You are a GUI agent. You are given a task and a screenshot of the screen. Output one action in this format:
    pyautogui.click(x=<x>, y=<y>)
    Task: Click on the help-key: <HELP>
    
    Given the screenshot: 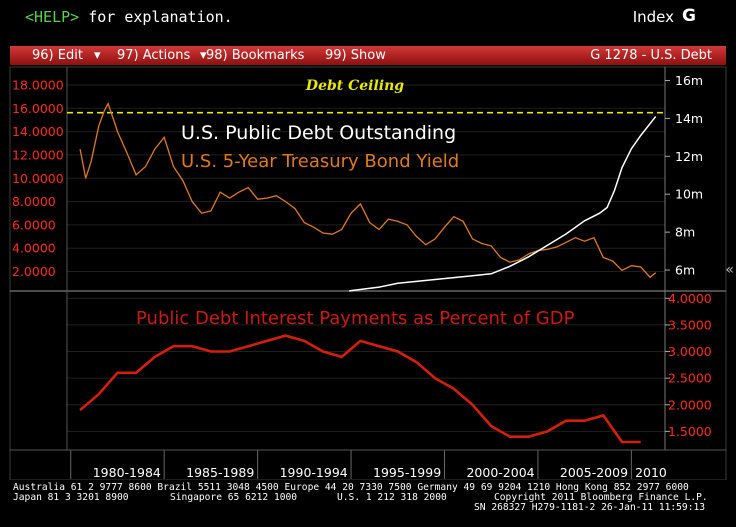 What is the action you would take?
    pyautogui.click(x=52, y=17)
    